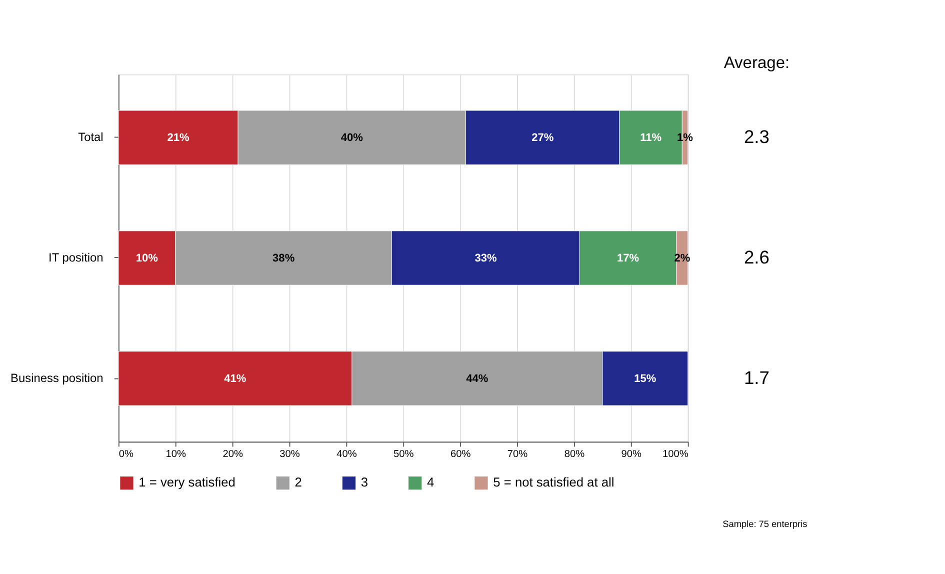  Describe the element at coordinates (187, 482) in the screenshot. I see `legend-label: 1 = very satisfied` at that location.